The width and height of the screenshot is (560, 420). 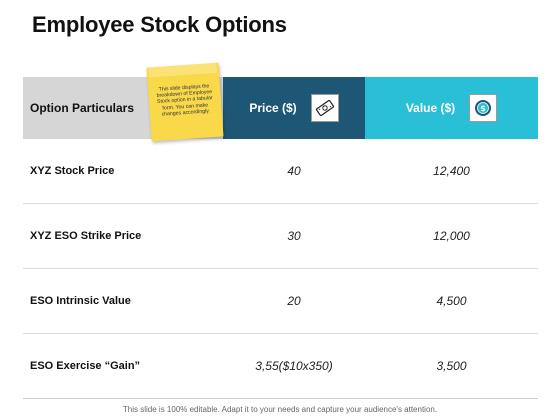 What do you see at coordinates (294, 236) in the screenshot?
I see `row-price: 30` at bounding box center [294, 236].